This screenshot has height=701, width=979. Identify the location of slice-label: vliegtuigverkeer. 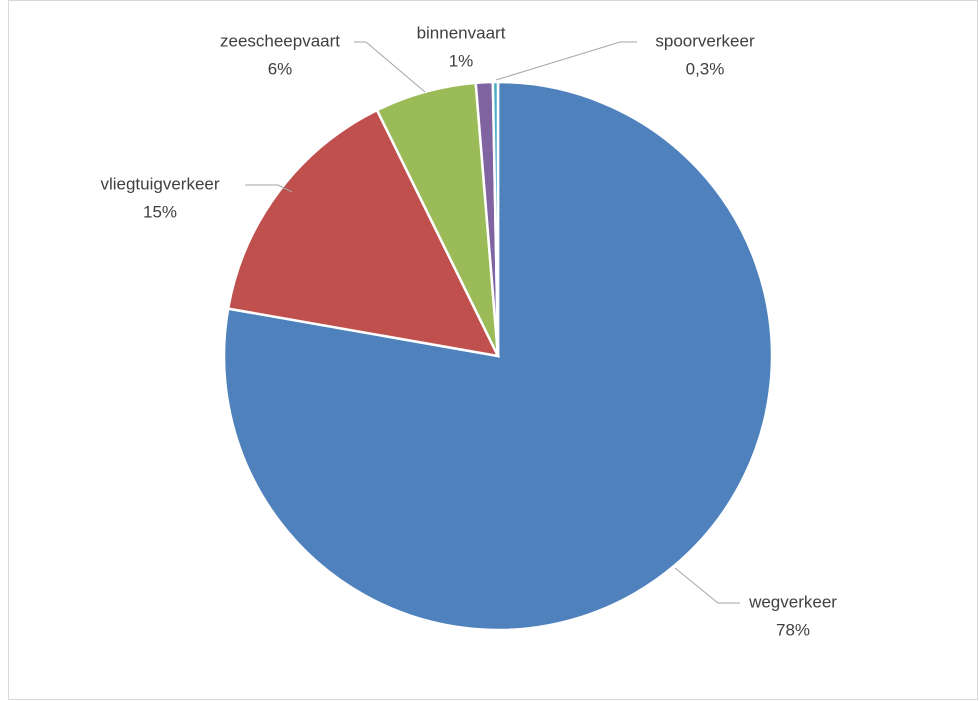
(159, 183).